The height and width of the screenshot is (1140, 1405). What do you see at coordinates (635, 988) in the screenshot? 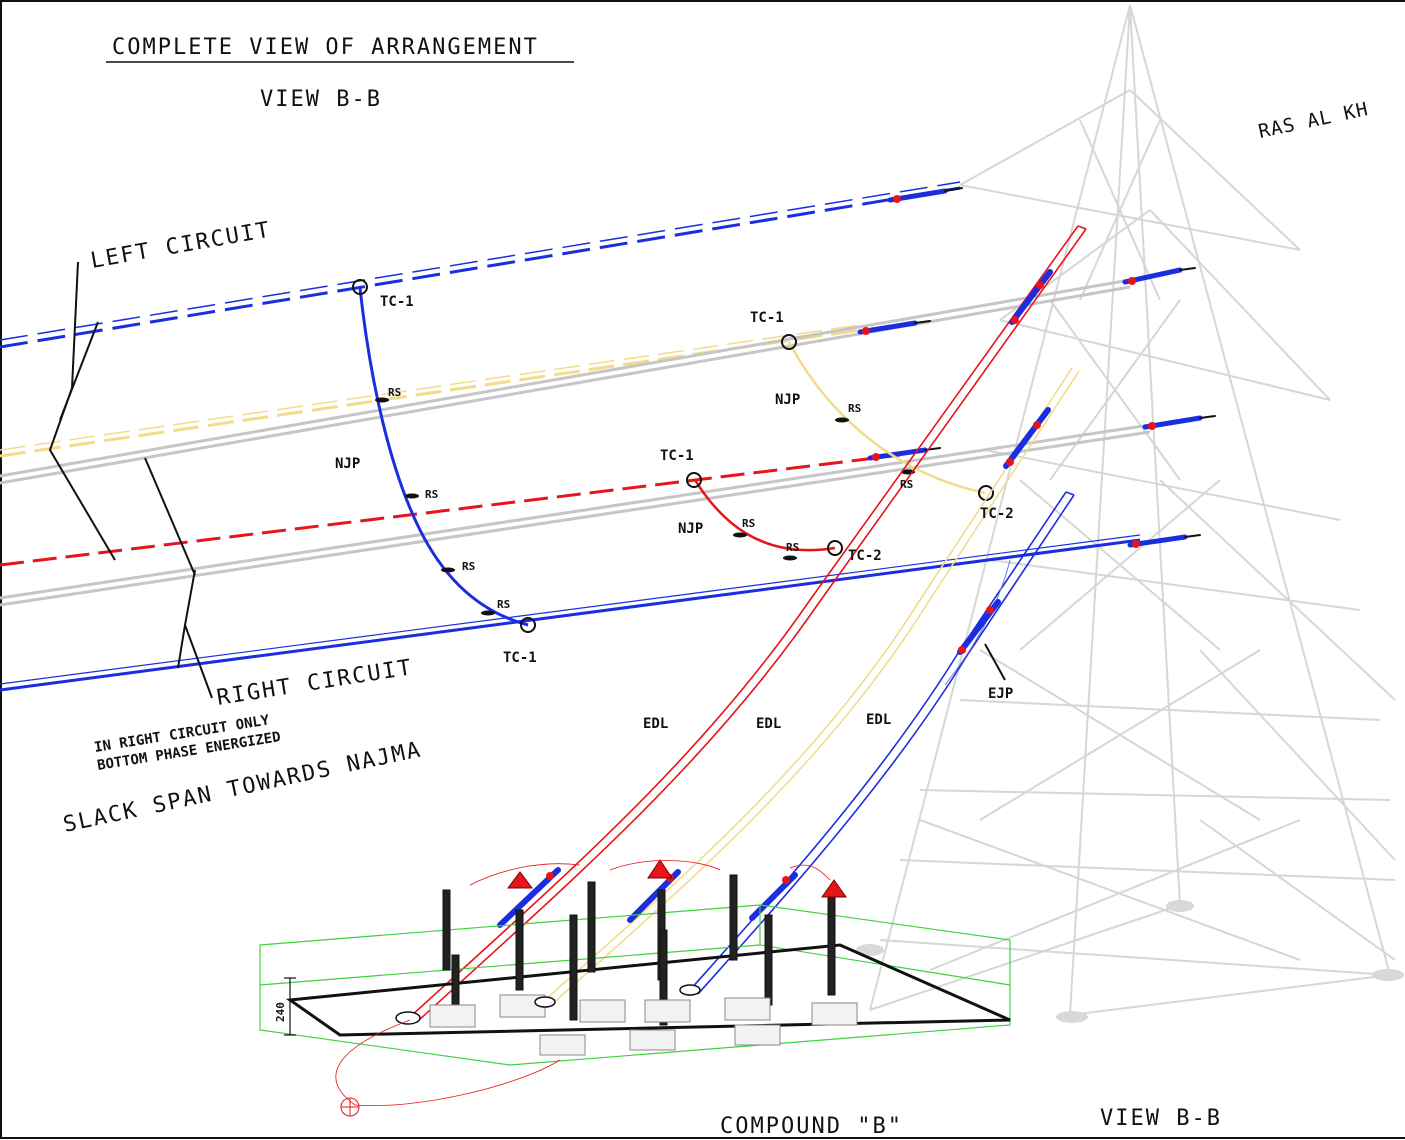
I see `compound-b-equipment` at bounding box center [635, 988].